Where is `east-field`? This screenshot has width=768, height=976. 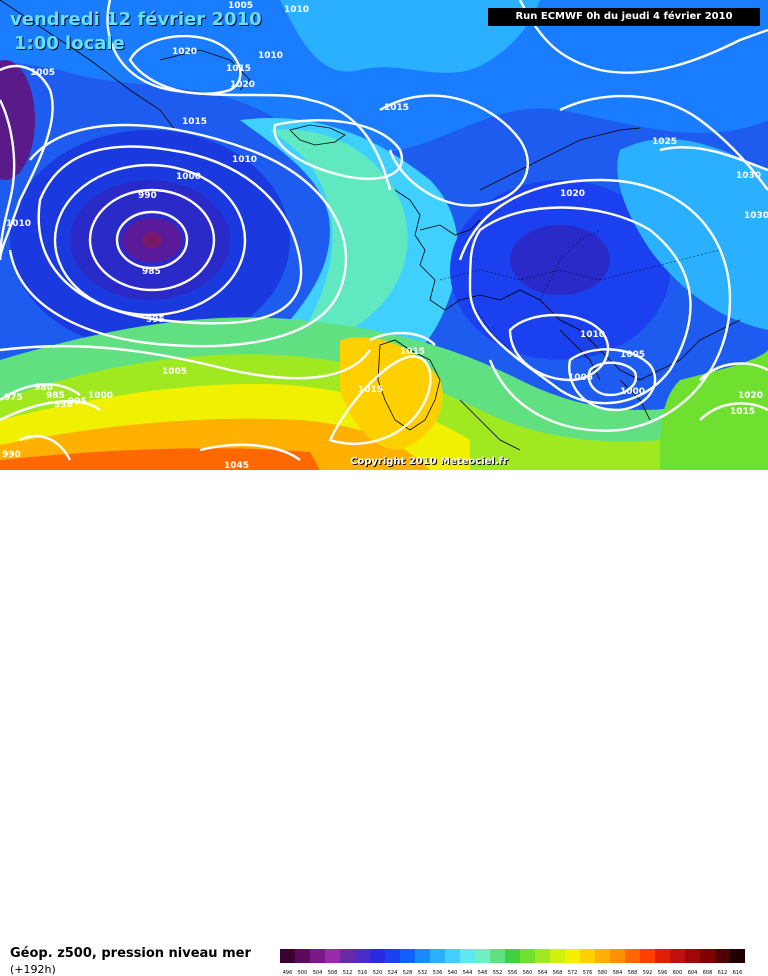 east-field is located at coordinates (692, 234).